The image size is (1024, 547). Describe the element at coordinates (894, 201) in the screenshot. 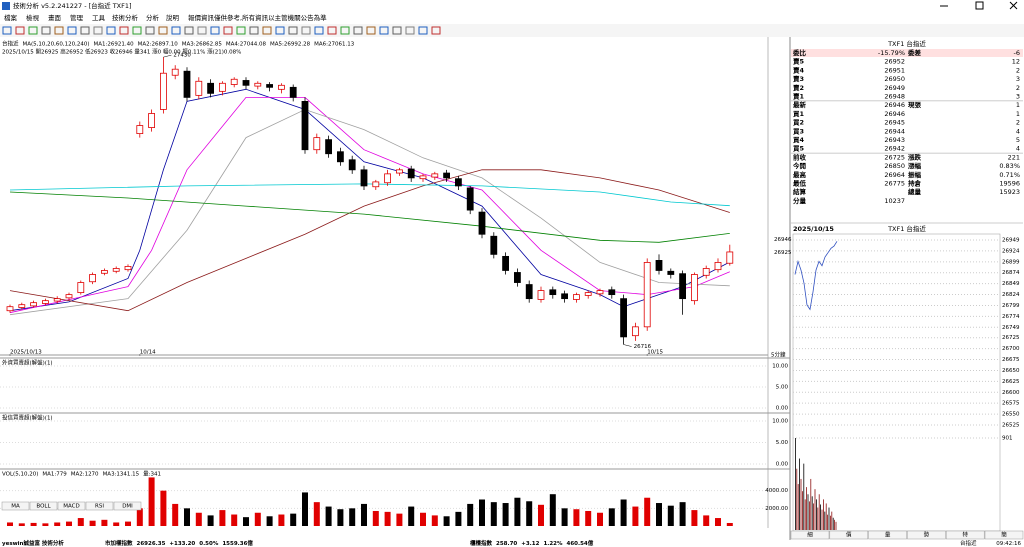

I see `quote-value: 10237` at that location.